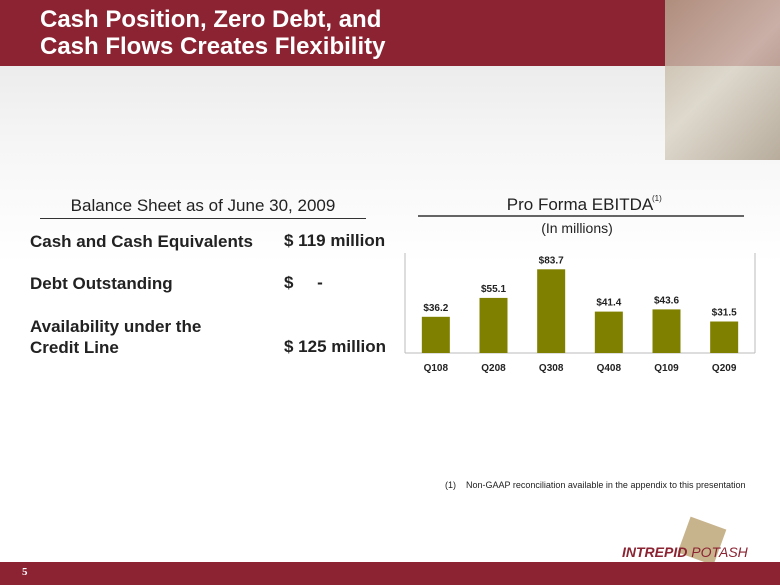 The width and height of the screenshot is (780, 585). What do you see at coordinates (213, 46) in the screenshot?
I see `title-line: Cash Flows Creates Flexibility` at bounding box center [213, 46].